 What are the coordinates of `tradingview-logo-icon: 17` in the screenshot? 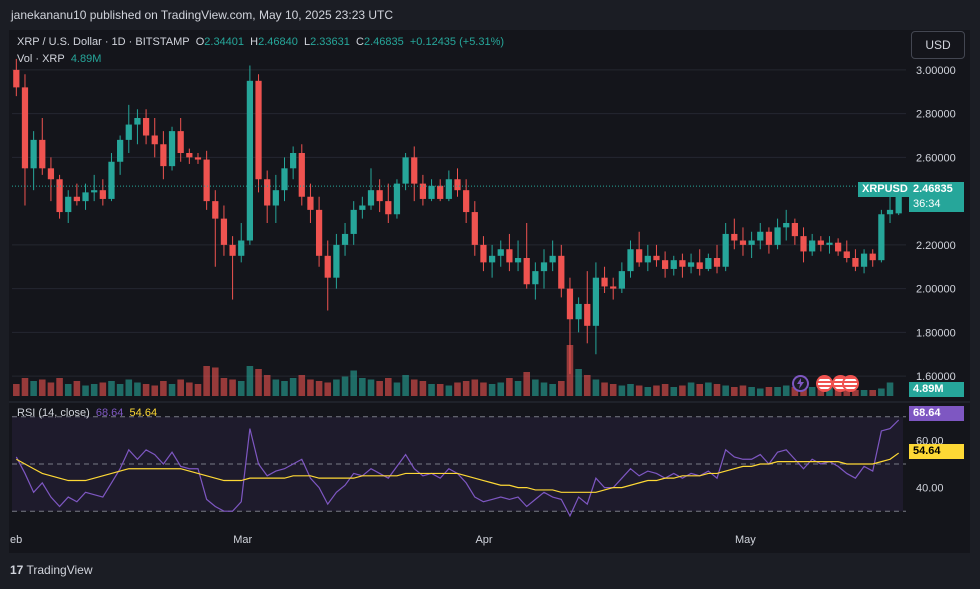 It's located at (17, 570).